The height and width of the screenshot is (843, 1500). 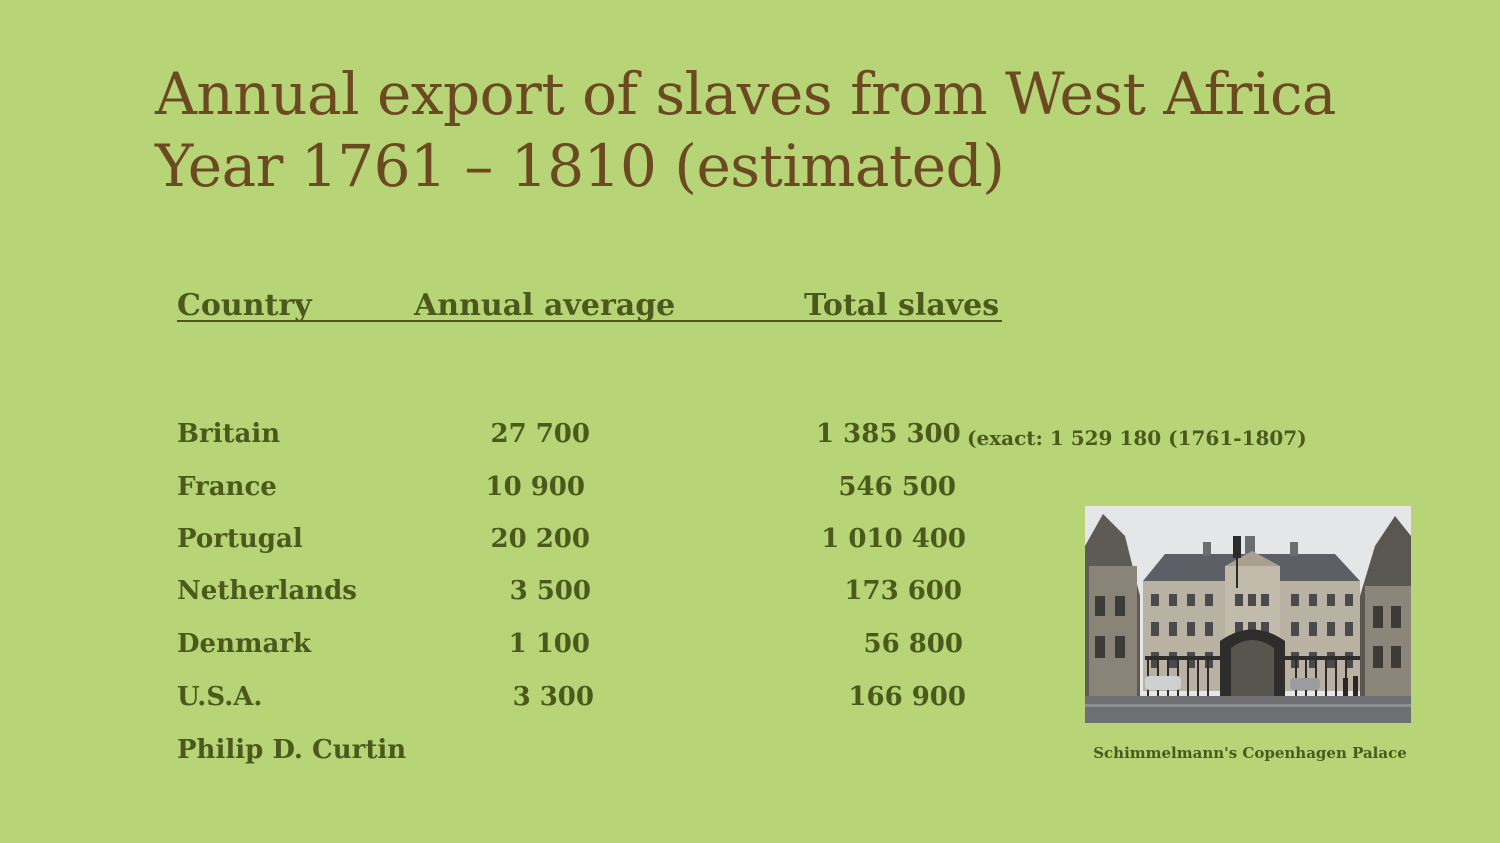 What do you see at coordinates (550, 591) in the screenshot?
I see `row-netherlands-annual: 3 500` at bounding box center [550, 591].